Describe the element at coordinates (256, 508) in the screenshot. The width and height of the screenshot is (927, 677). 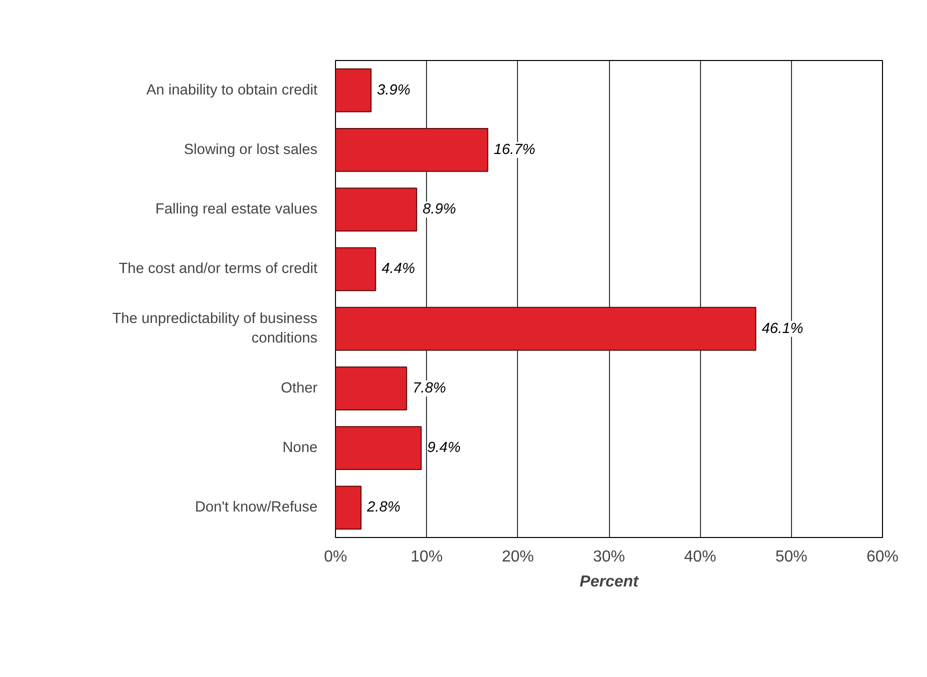
I see `y-tick-label: Don't know/Refuse` at that location.